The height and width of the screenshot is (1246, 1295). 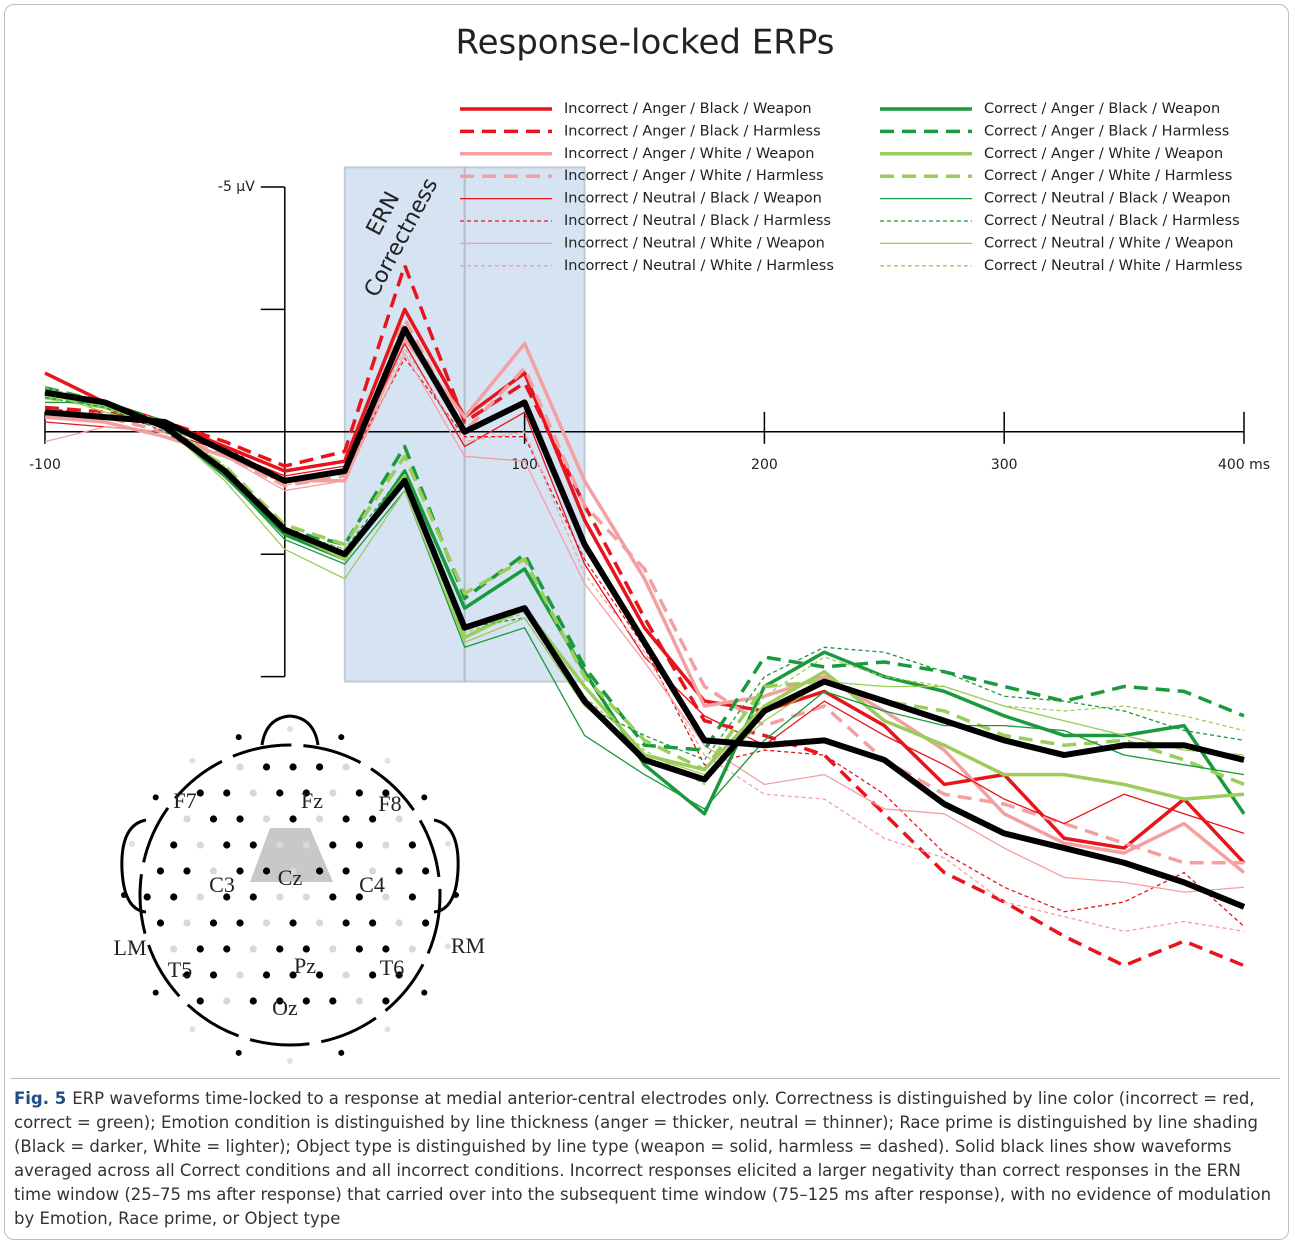 What do you see at coordinates (1102, 109) in the screenshot?
I see `legend-label: Correct / Anger / Black / Weapon` at bounding box center [1102, 109].